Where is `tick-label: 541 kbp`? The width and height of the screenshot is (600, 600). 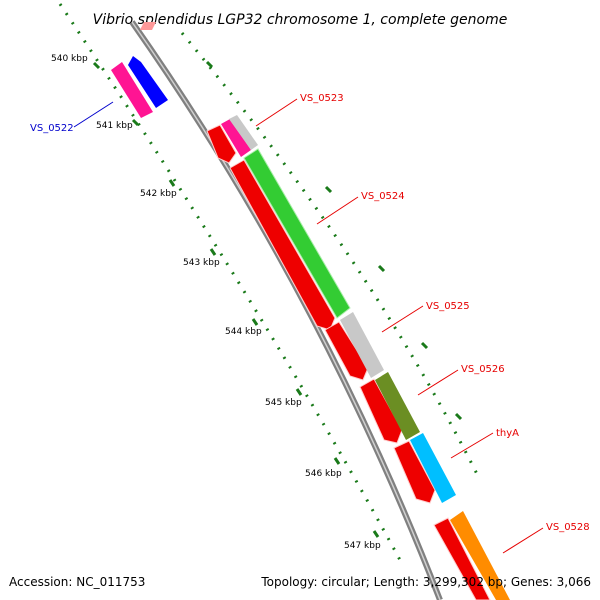
tick-label: 541 kbp is located at coordinates (114, 126).